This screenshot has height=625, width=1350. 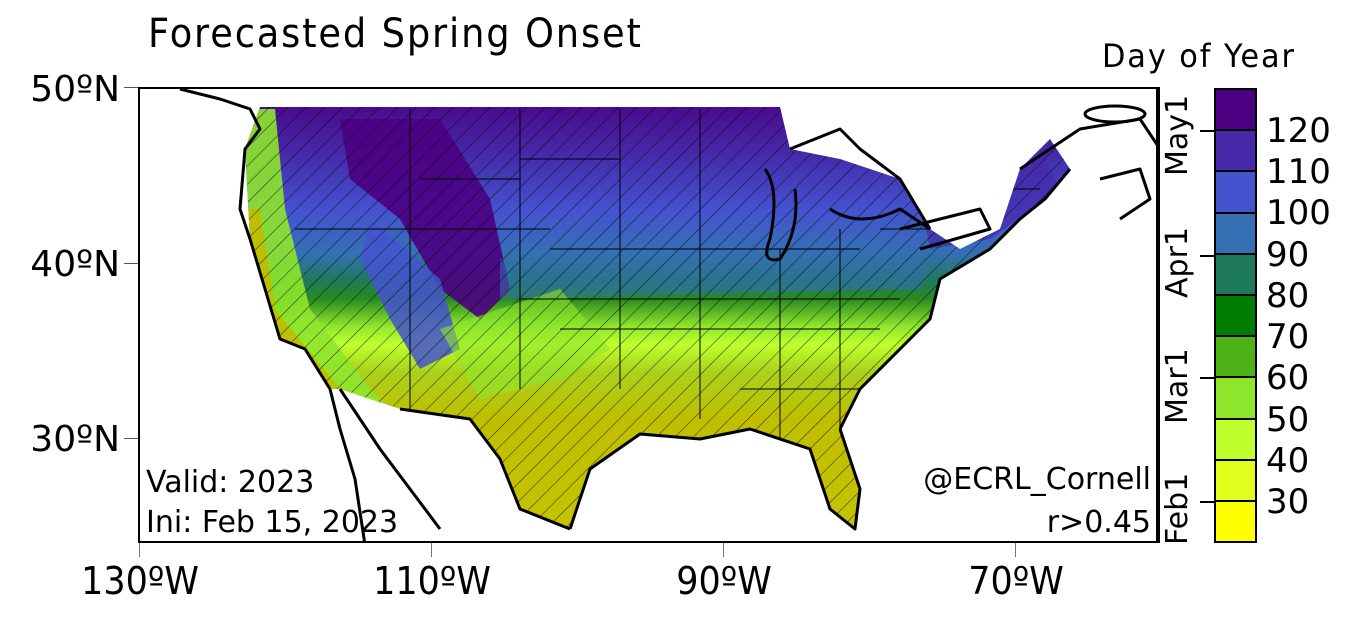 I want to click on colorbar-label: 90, so click(x=1288, y=255).